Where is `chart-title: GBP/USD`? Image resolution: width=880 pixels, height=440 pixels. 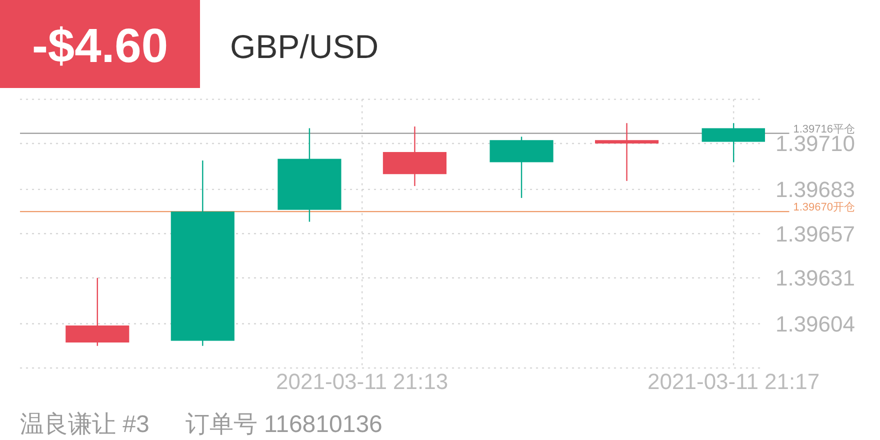 chart-title: GBP/USD is located at coordinates (304, 46).